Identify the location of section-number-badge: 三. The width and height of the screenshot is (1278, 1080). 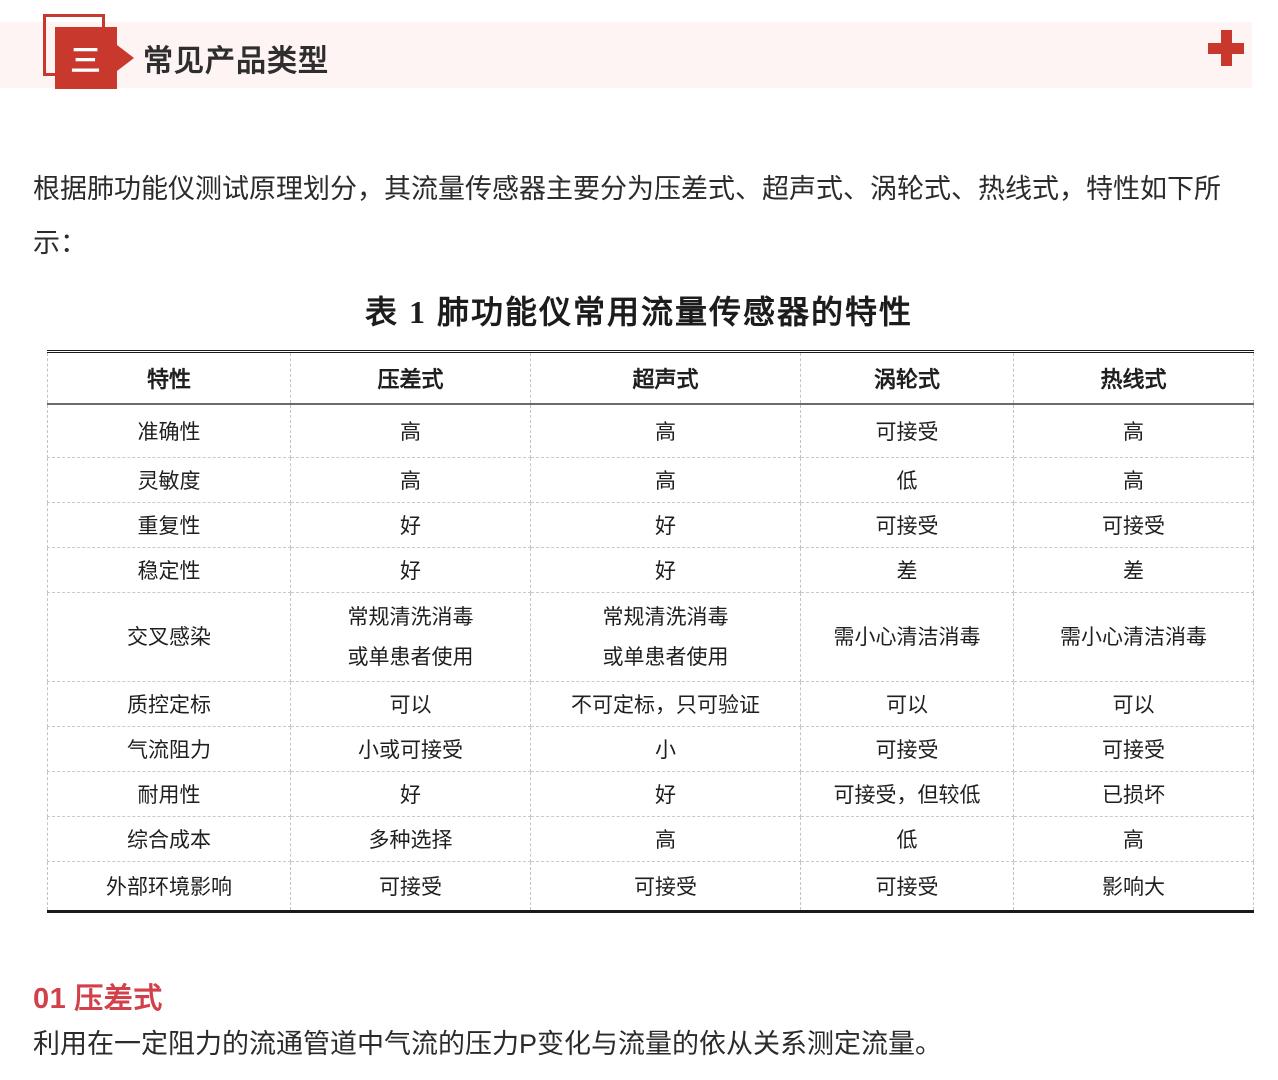
(100, 51).